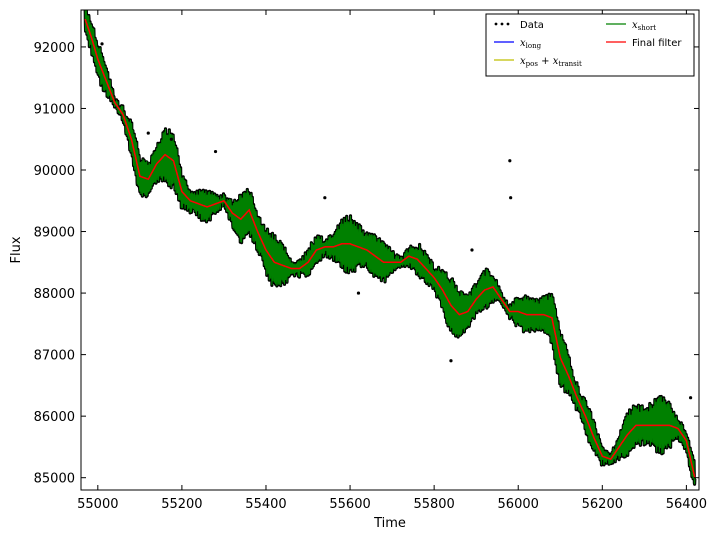 The image size is (719, 540). I want to click on legend-box, so click(590, 45).